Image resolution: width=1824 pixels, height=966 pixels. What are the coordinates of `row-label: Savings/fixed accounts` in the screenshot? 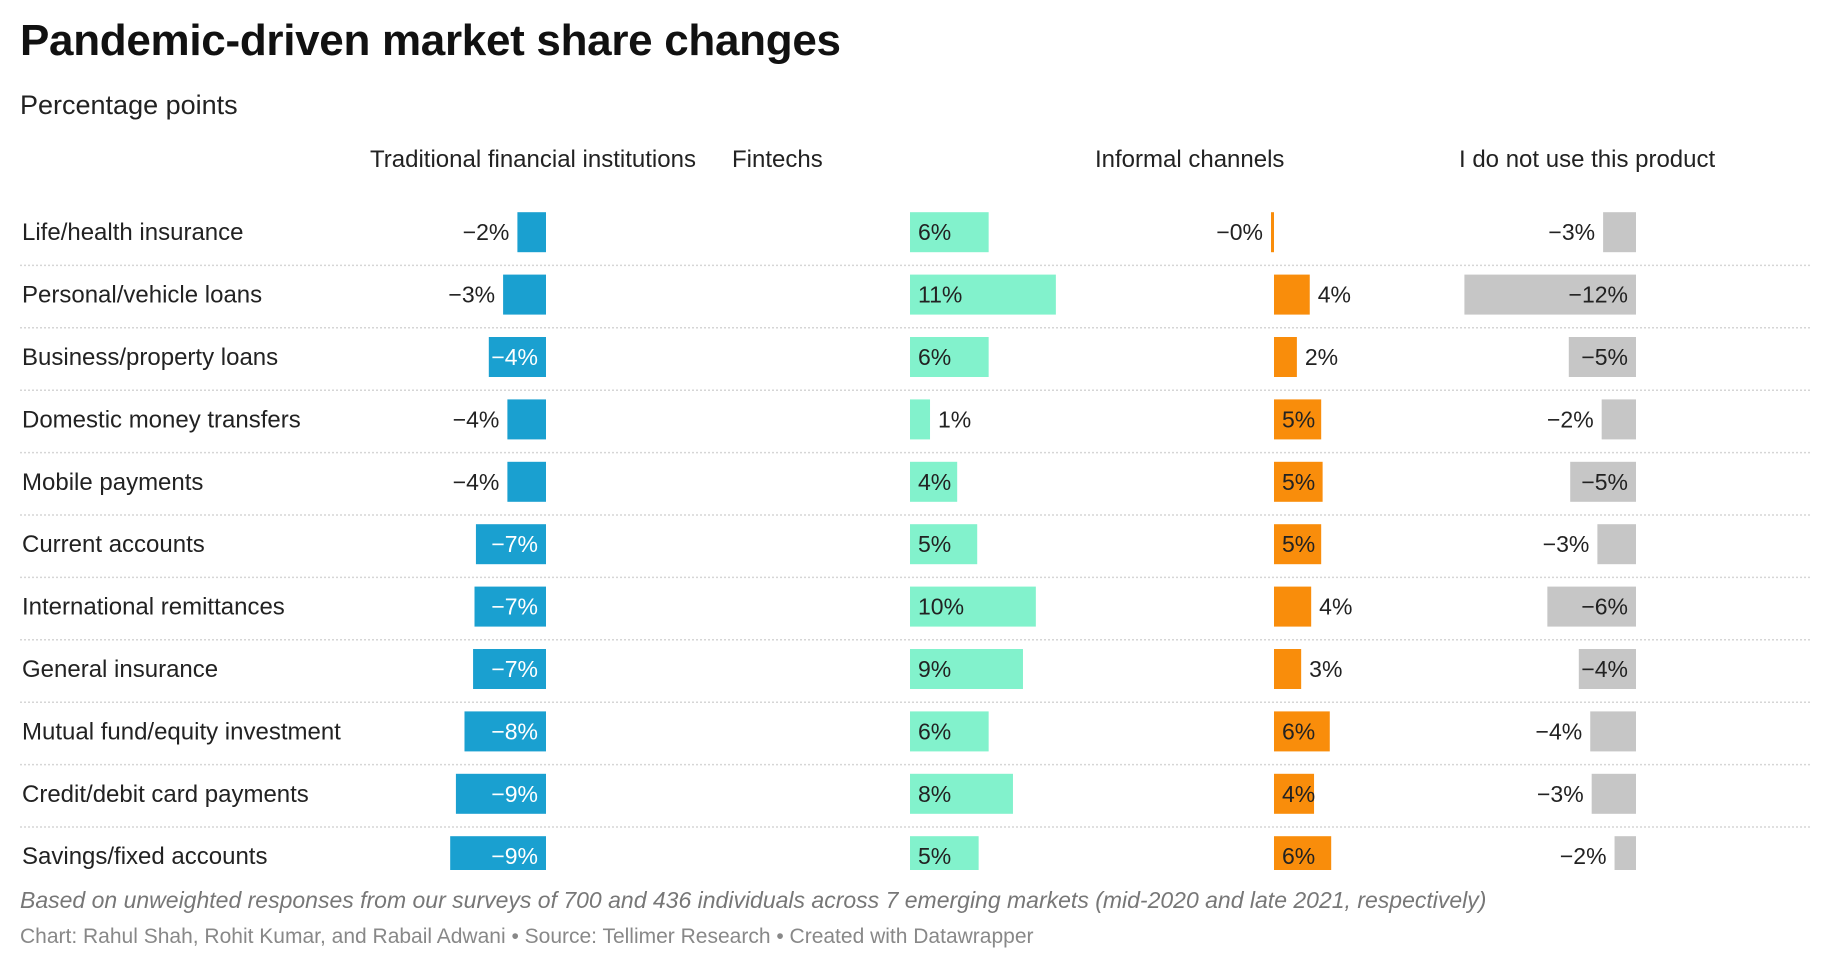 It's located at (144, 856).